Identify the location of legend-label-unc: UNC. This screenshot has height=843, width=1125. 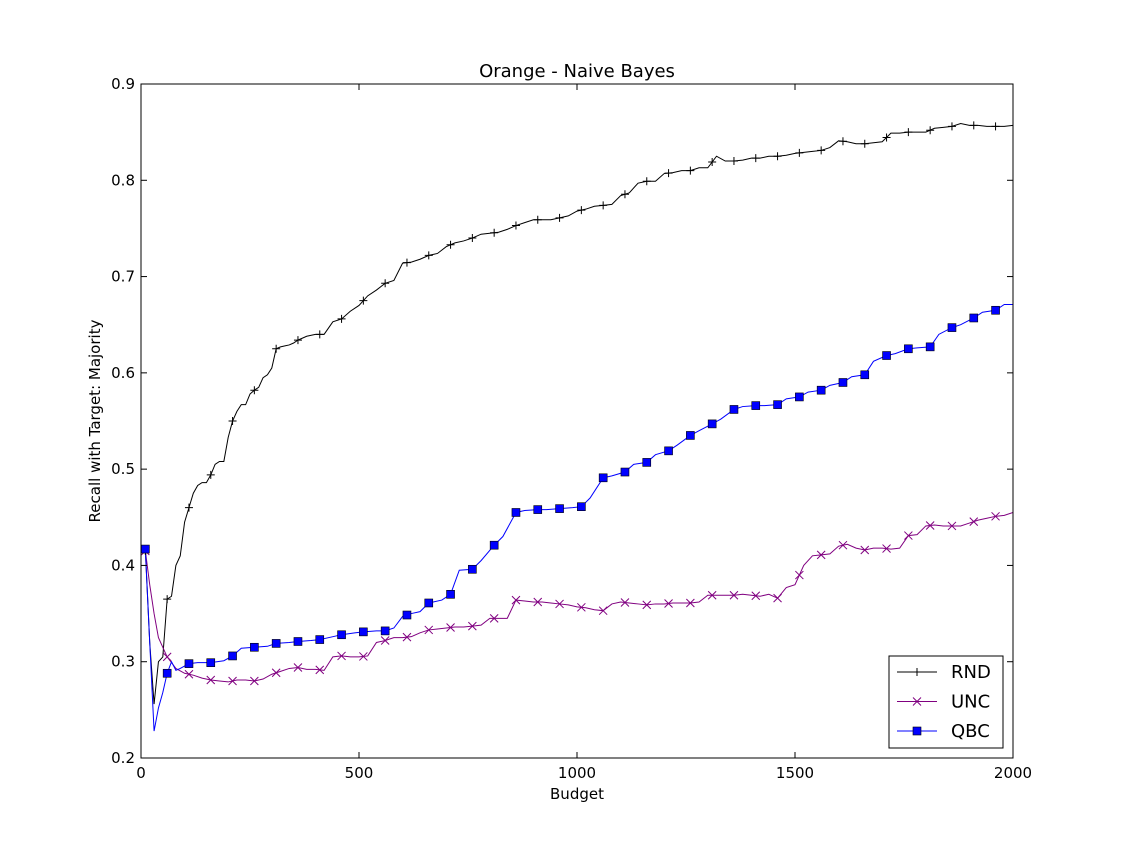
(970, 702).